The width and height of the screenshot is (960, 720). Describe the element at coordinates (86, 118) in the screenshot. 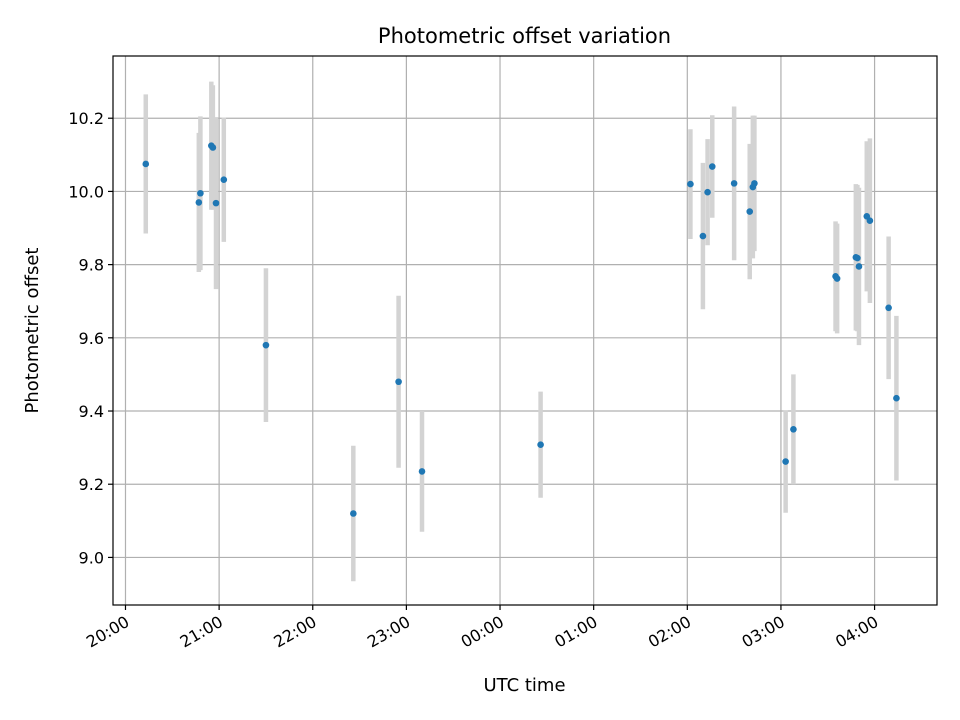

I see `y-tick-label: 10.2` at that location.